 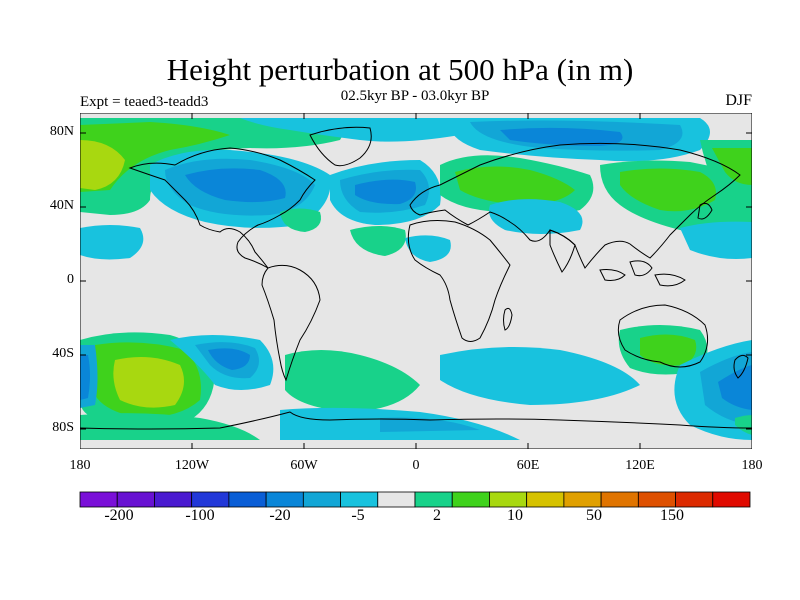 What do you see at coordinates (400, 69) in the screenshot?
I see `map-title: Height perturbation at 500 hPa (in m)` at bounding box center [400, 69].